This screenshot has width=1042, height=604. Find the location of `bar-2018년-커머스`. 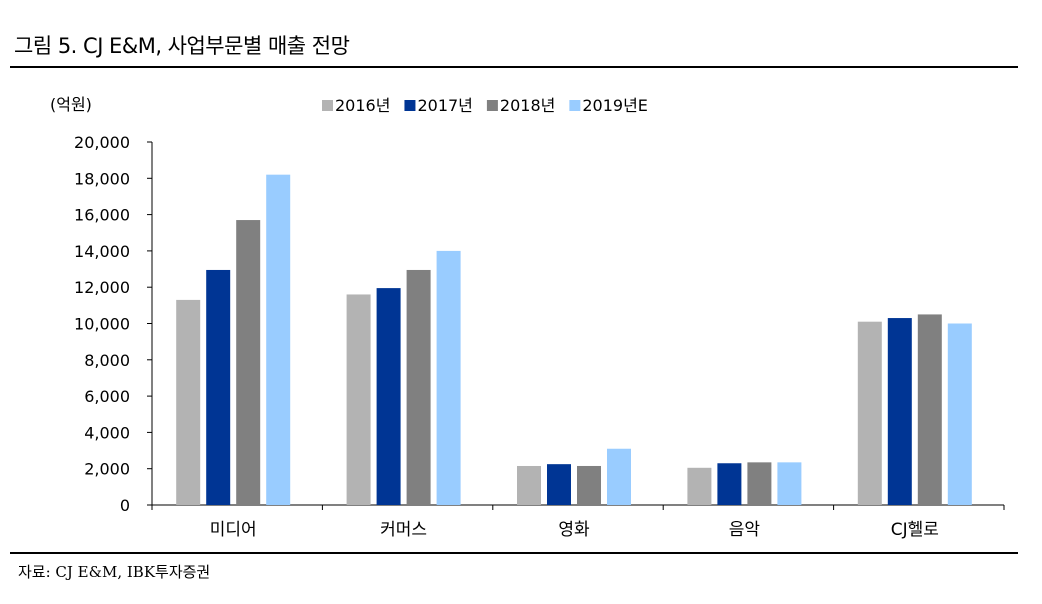

bar-2018년-커머스 is located at coordinates (418, 387).